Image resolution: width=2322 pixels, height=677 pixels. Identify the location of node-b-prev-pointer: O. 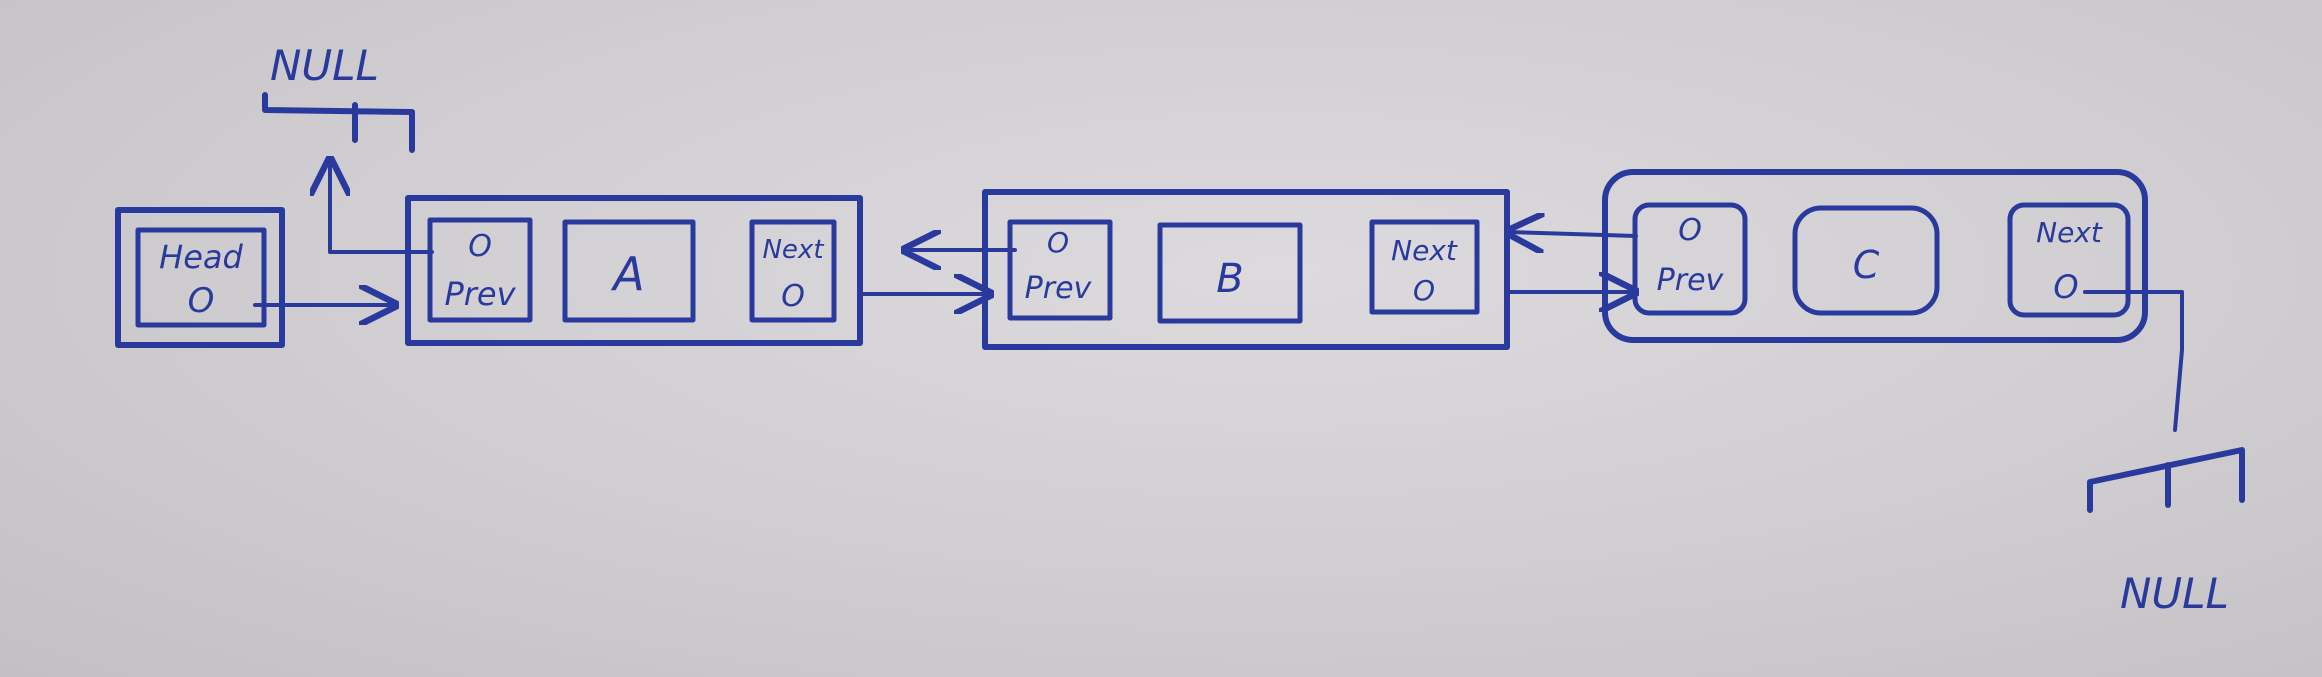
(1058, 242).